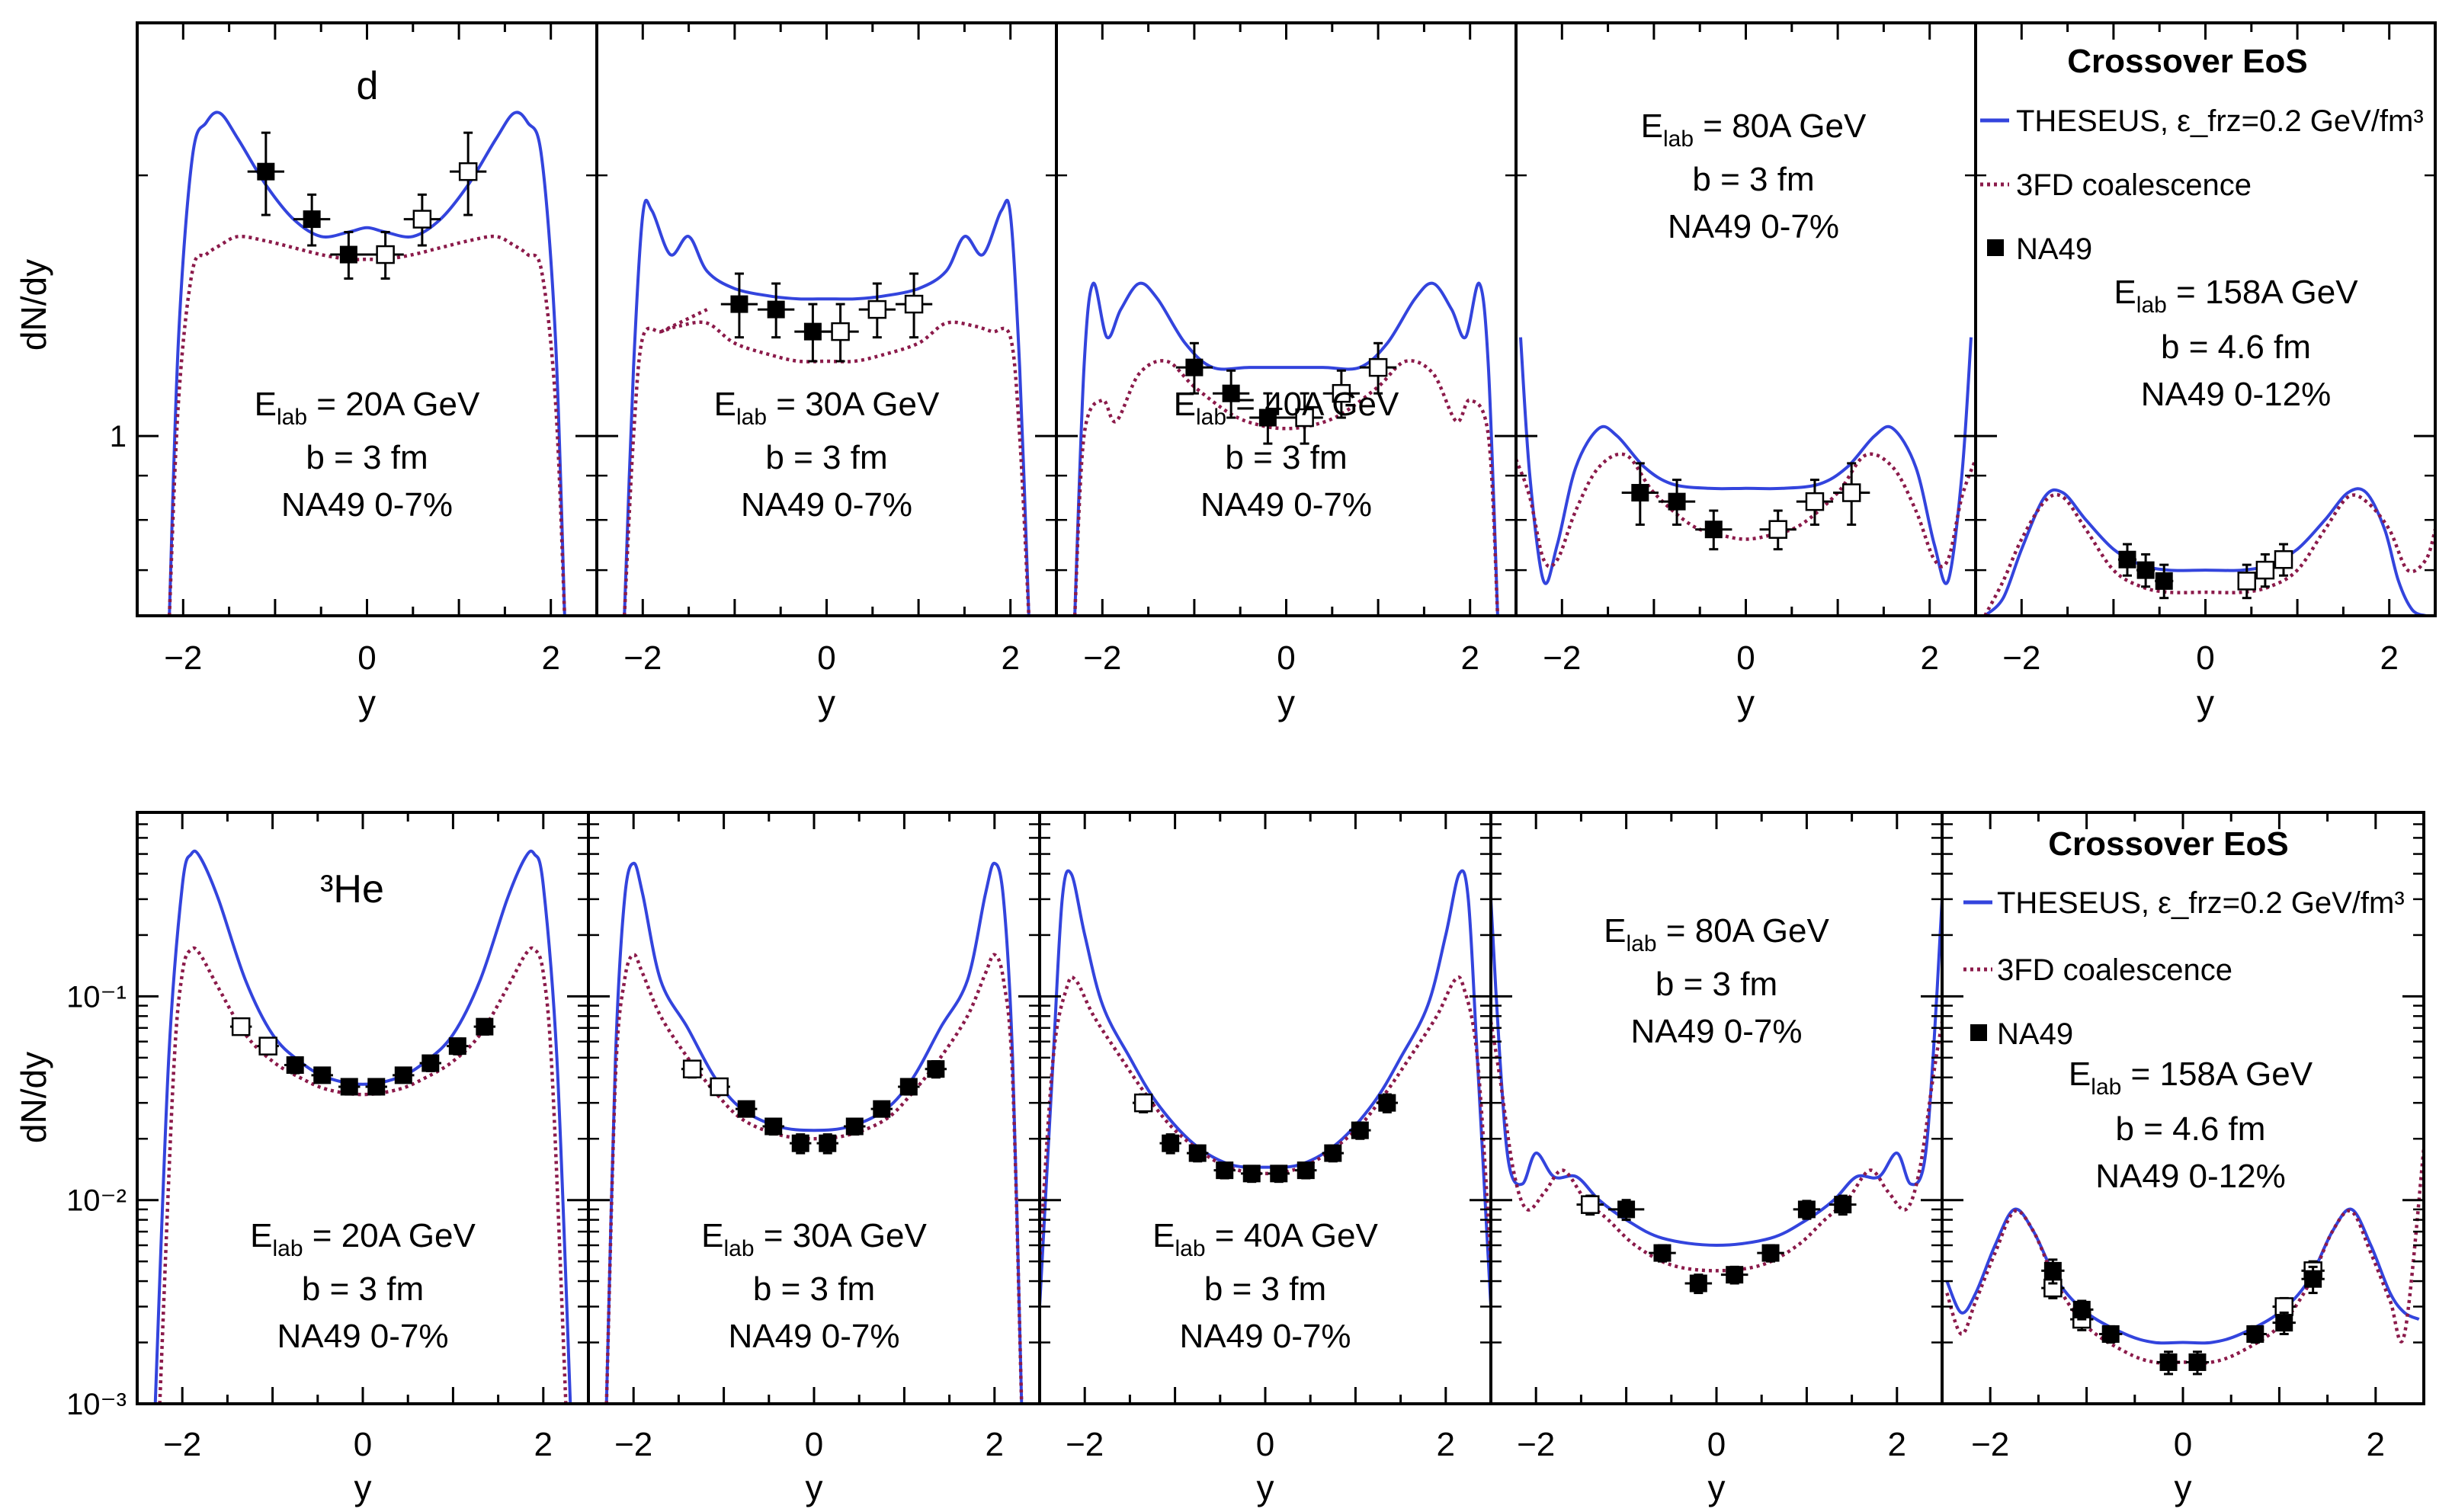 Image resolution: width=2452 pixels, height=1512 pixels. What do you see at coordinates (2220, 121) in the screenshot?
I see `legend-theseus-label-top: THESEUS, ε_frz=0.2 GeV/fm³` at bounding box center [2220, 121].